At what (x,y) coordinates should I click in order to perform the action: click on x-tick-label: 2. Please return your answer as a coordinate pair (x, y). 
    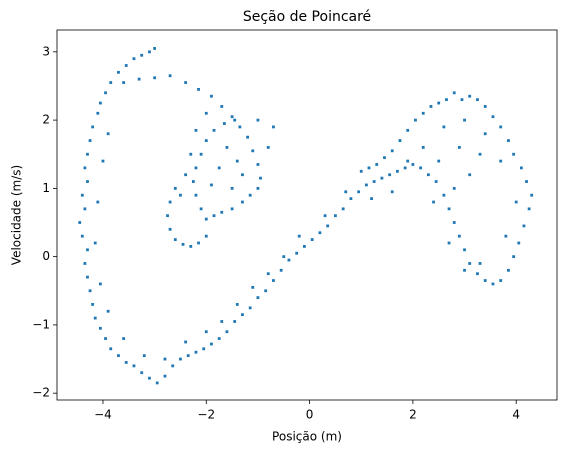
    Looking at the image, I should click on (413, 415).